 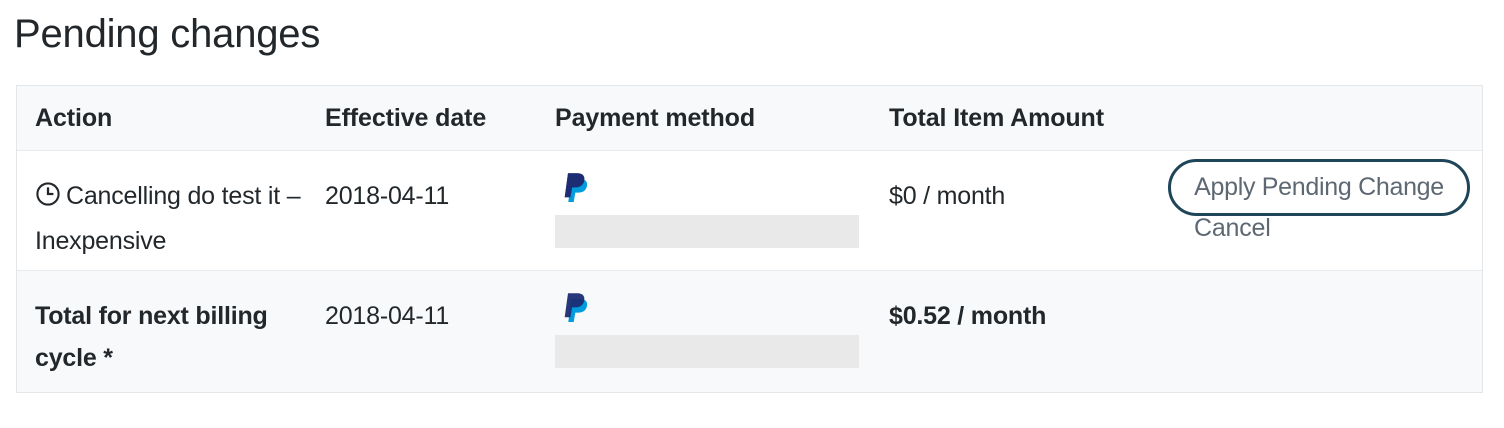 What do you see at coordinates (1232, 228) in the screenshot?
I see `cancel-link: Cancel` at bounding box center [1232, 228].